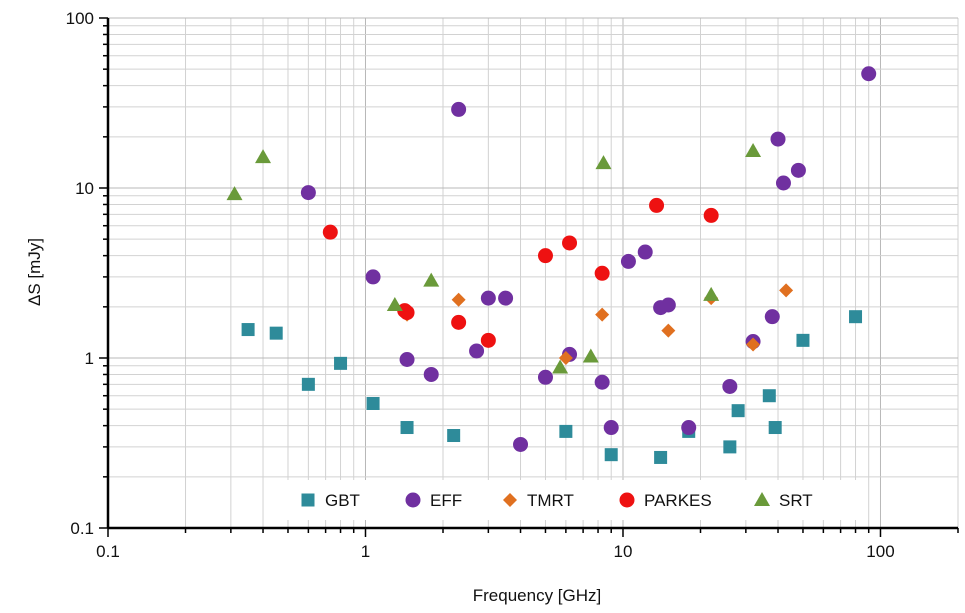 The width and height of the screenshot is (965, 613). I want to click on legend-marker-gbt, so click(308, 500).